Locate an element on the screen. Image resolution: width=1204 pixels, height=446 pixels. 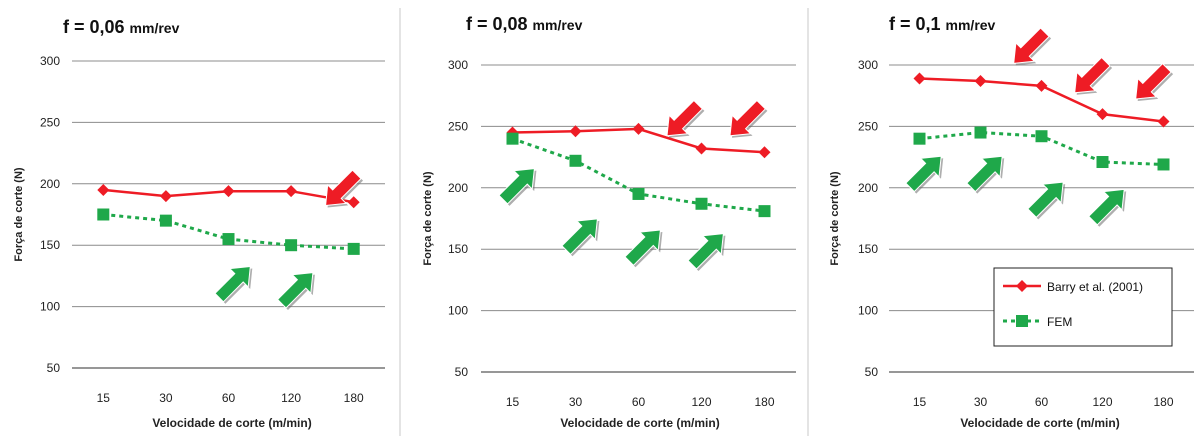
chart-title: f = 0,06 mm/rev is located at coordinates (121, 27).